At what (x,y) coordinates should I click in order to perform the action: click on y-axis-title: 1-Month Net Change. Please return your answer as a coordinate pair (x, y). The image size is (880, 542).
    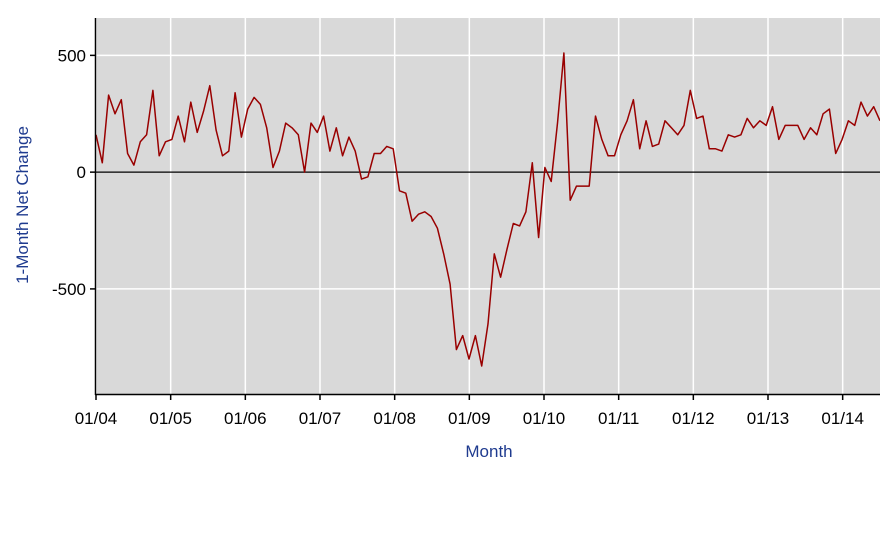
    Looking at the image, I should click on (22, 205).